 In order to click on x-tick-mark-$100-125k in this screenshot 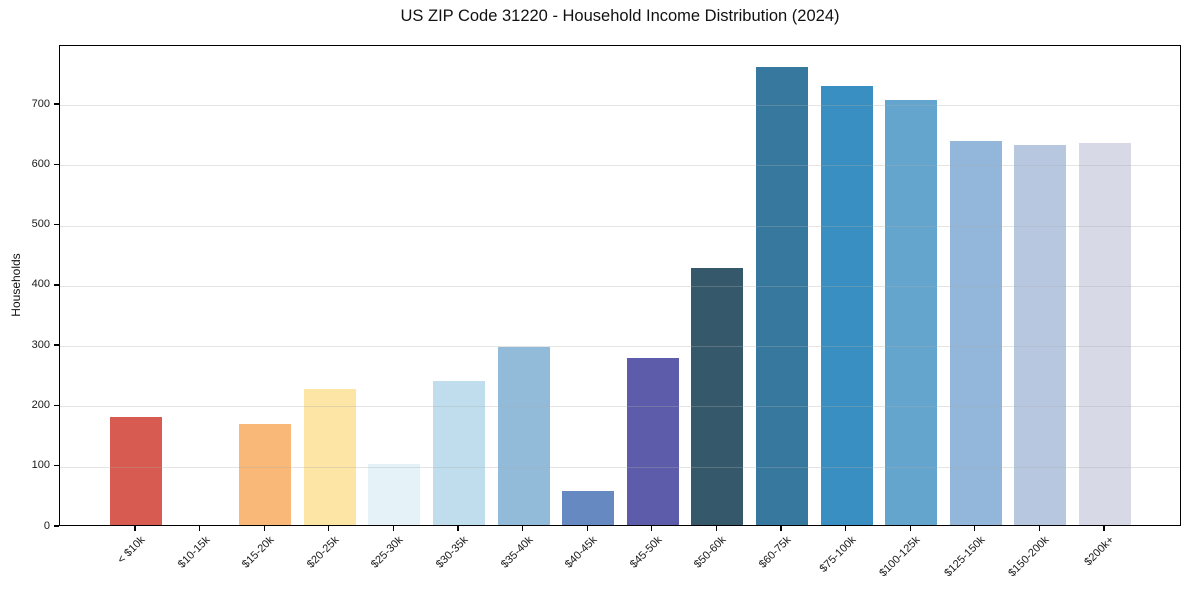, I will do `click(910, 528)`.